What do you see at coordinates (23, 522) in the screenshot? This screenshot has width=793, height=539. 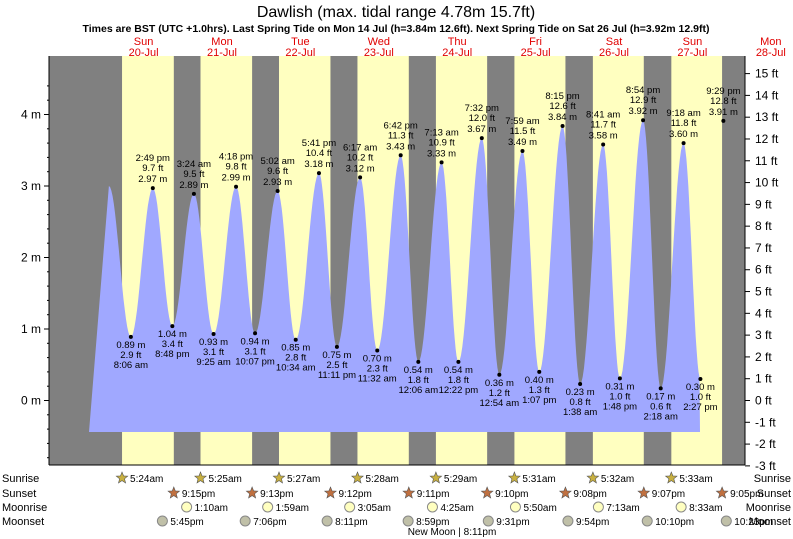 I see `row-label-moonset: Moonset` at bounding box center [23, 522].